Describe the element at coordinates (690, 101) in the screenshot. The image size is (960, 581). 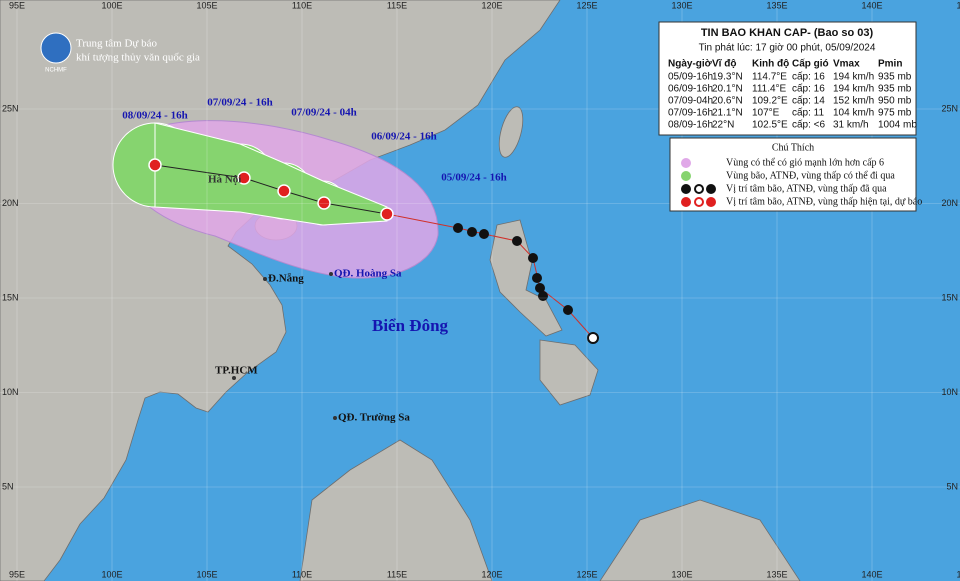
I see `cell: 07/09-04h` at that location.